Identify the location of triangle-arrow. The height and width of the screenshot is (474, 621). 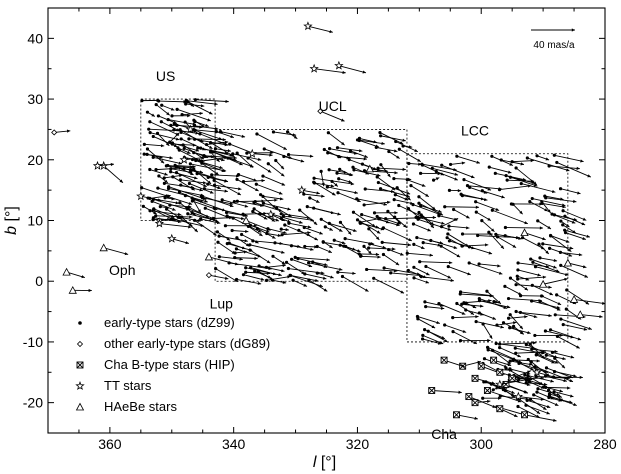
(535, 236).